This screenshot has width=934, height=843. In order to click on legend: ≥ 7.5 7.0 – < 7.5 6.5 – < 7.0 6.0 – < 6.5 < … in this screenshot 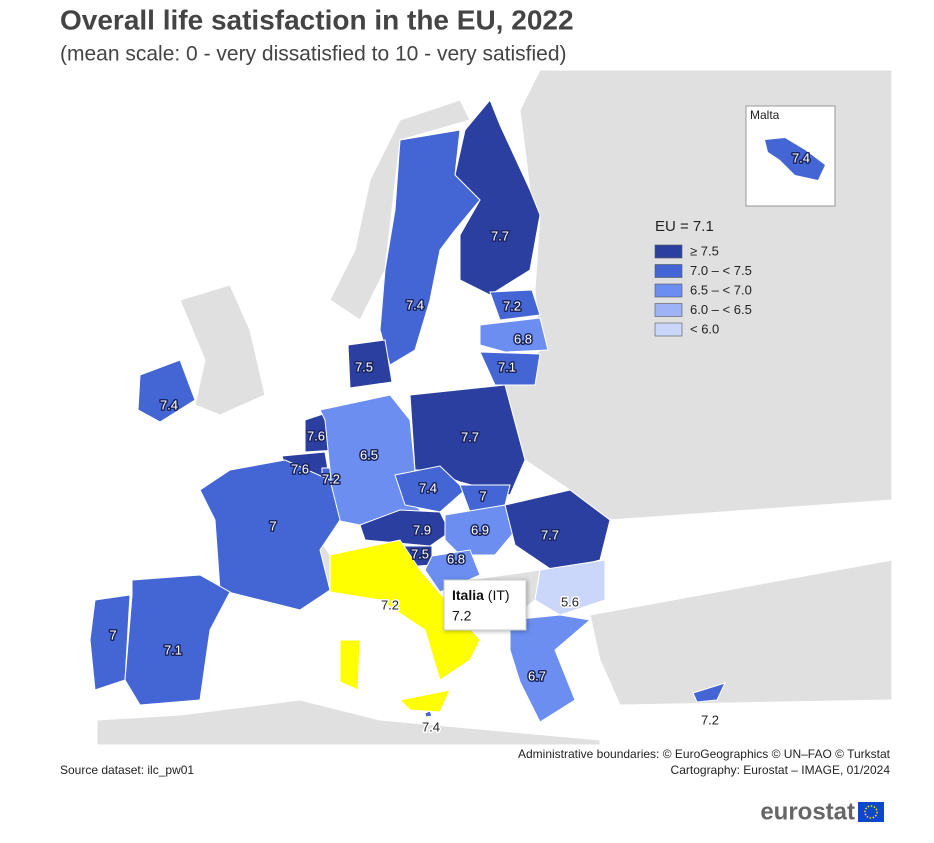, I will do `click(703, 290)`.